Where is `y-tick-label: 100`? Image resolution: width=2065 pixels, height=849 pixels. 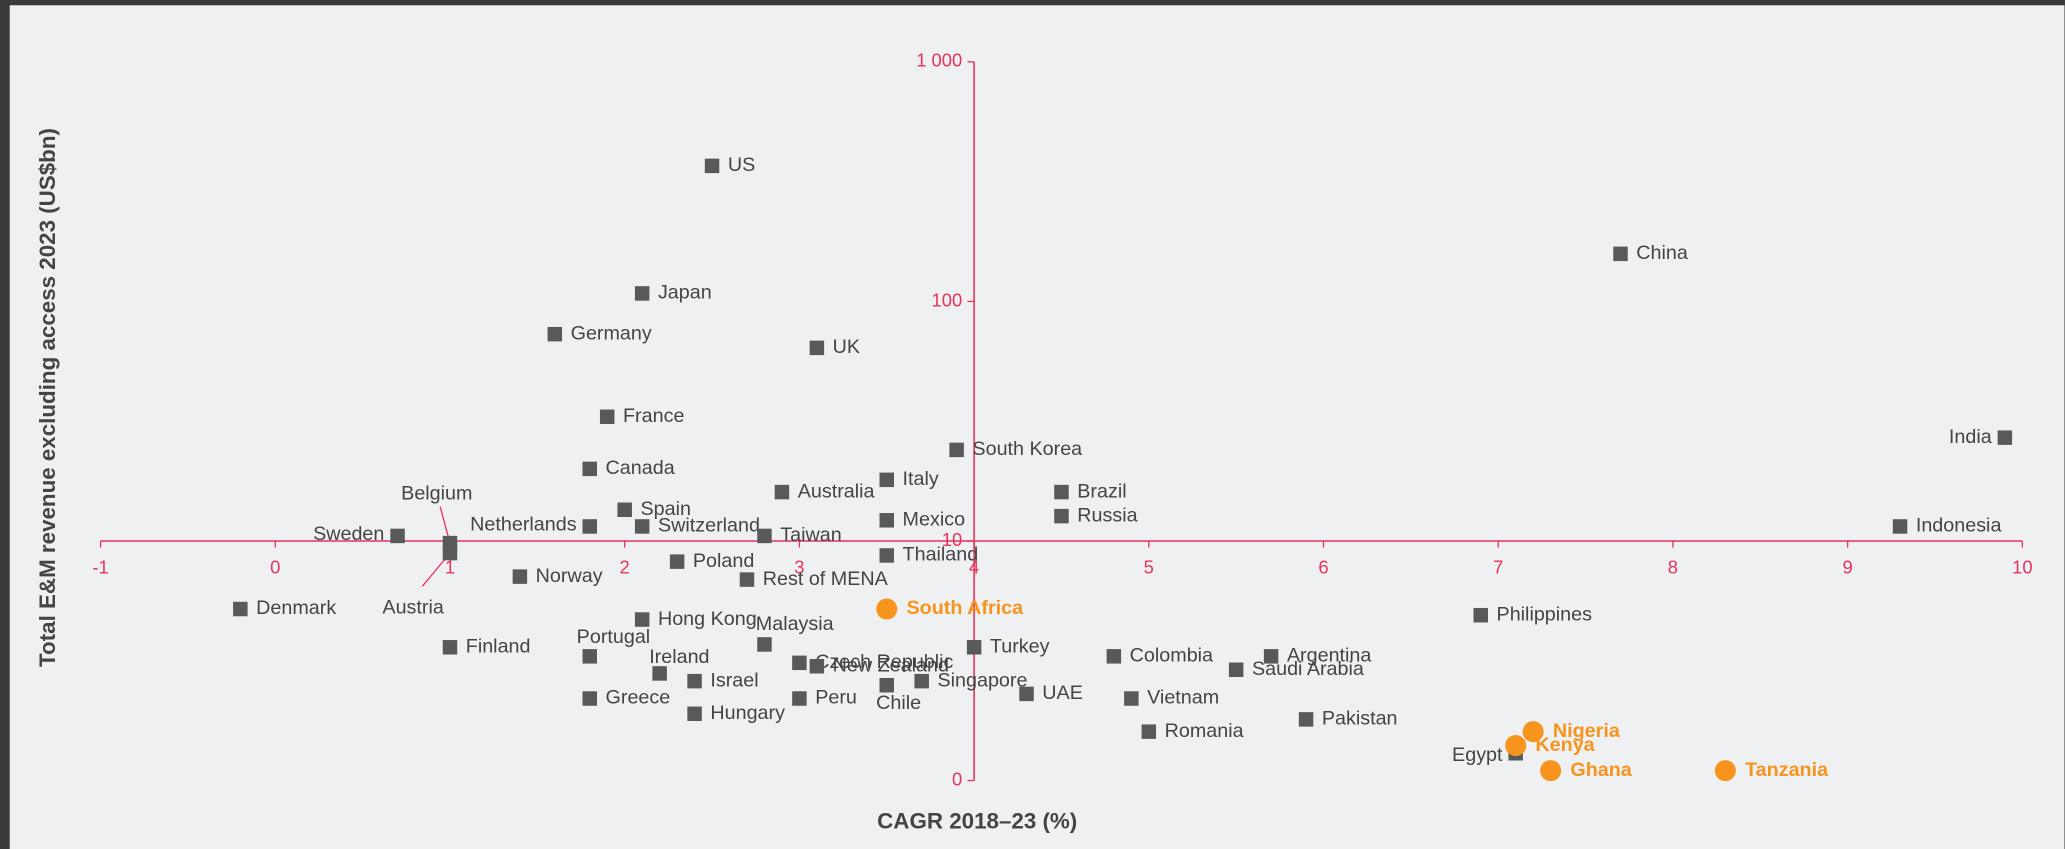
y-tick-label: 100 is located at coordinates (947, 299).